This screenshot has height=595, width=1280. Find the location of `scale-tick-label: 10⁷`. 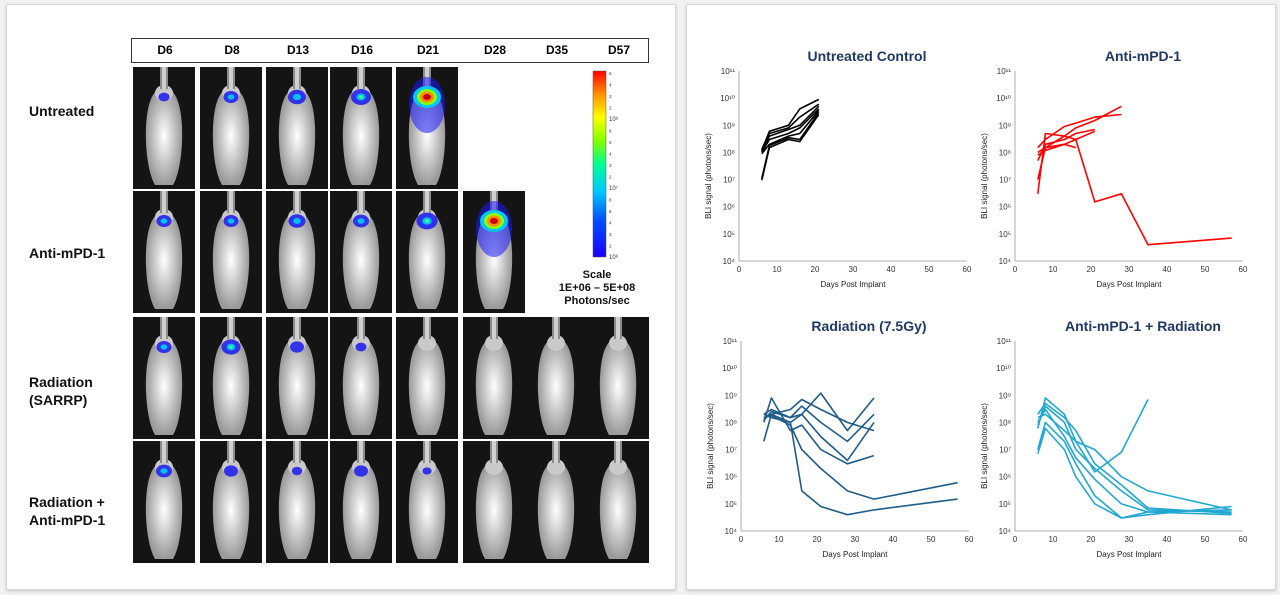

scale-tick-label: 10⁷ is located at coordinates (613, 188).